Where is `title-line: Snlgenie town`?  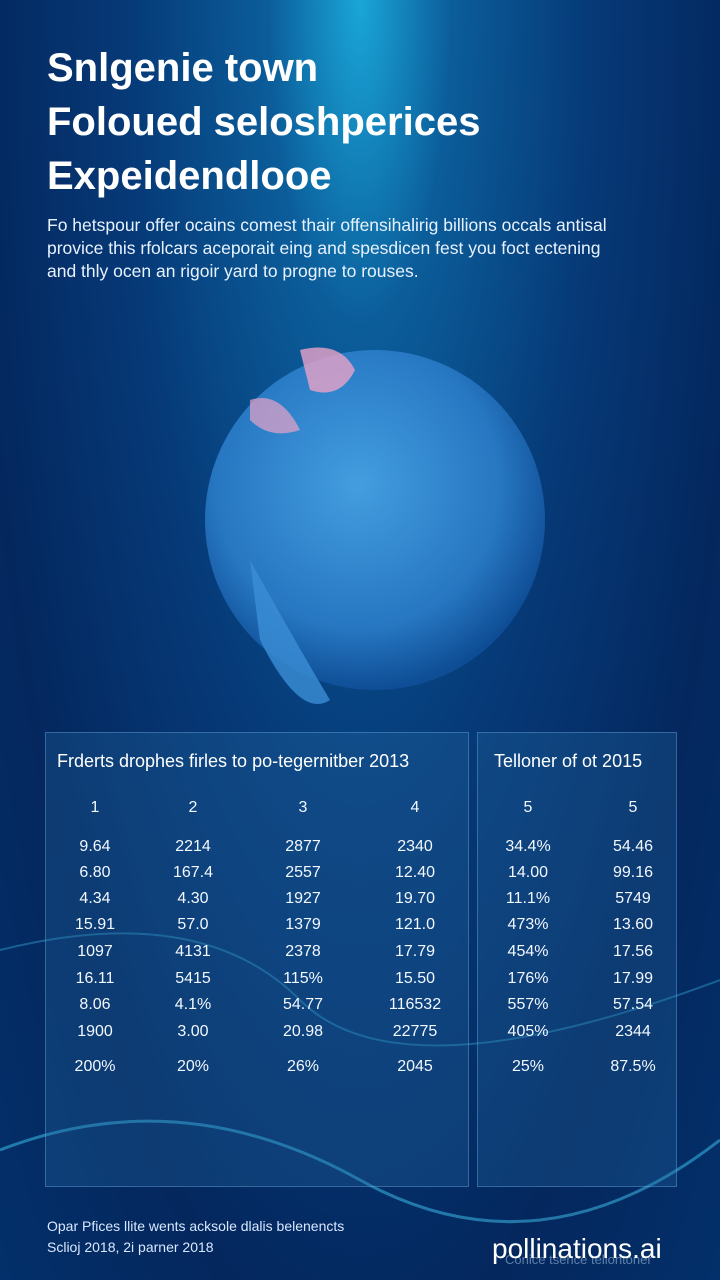 title-line: Snlgenie town is located at coordinates (183, 68).